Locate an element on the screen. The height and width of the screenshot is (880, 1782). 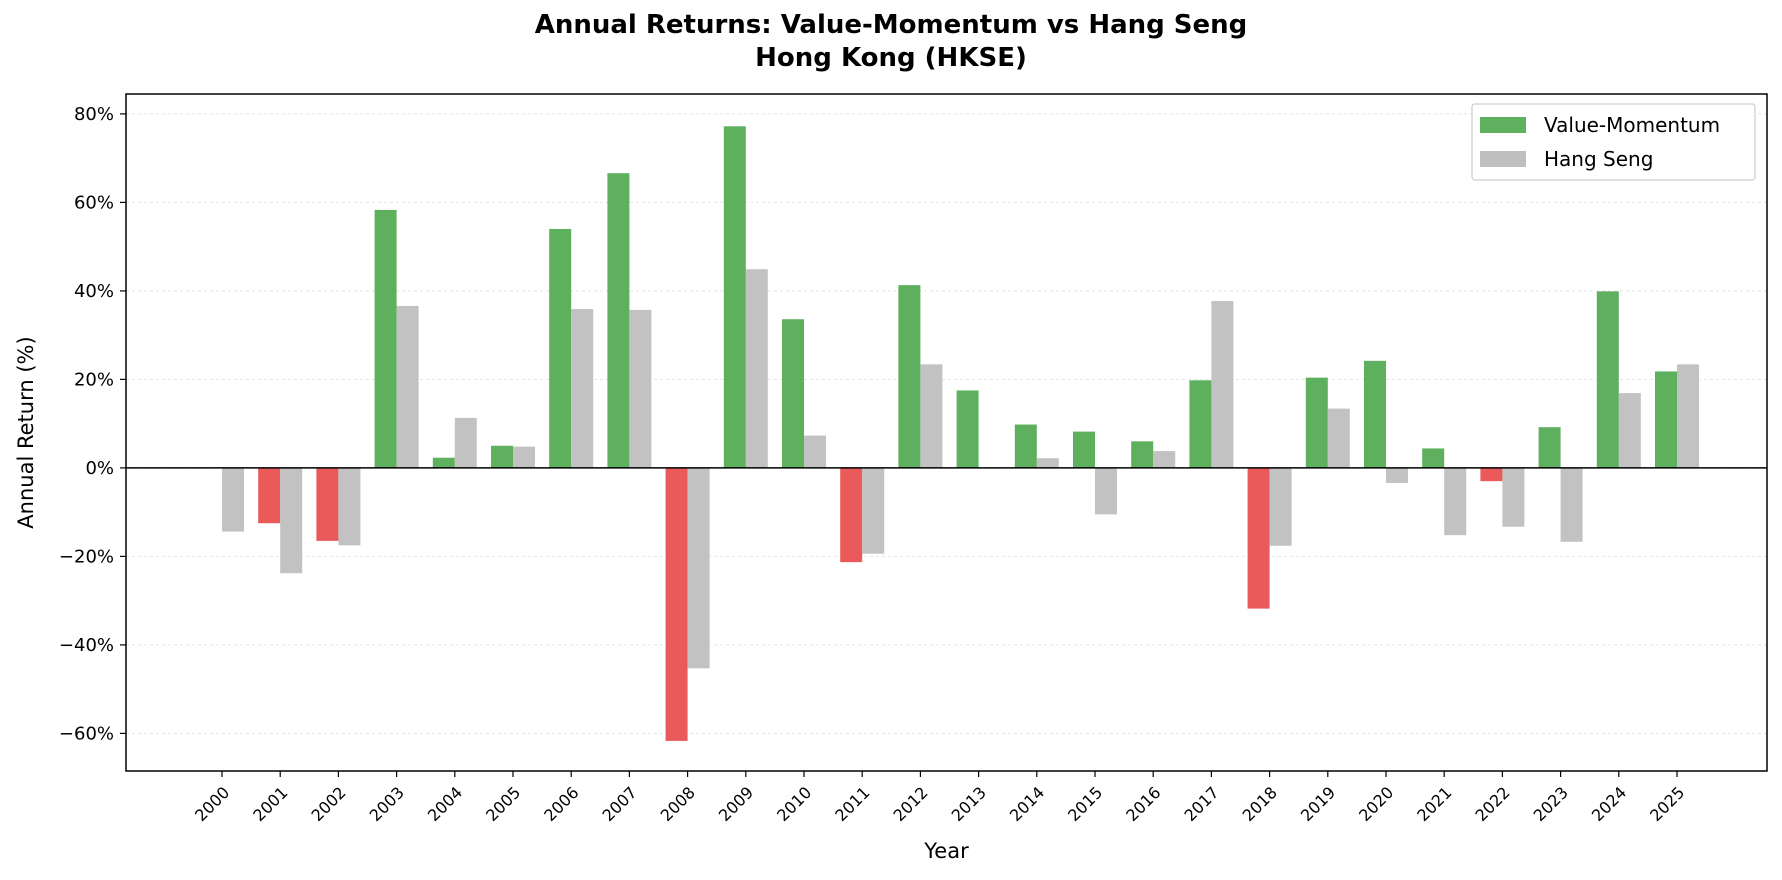
bar-hang-seng-2014 is located at coordinates (1047, 463).